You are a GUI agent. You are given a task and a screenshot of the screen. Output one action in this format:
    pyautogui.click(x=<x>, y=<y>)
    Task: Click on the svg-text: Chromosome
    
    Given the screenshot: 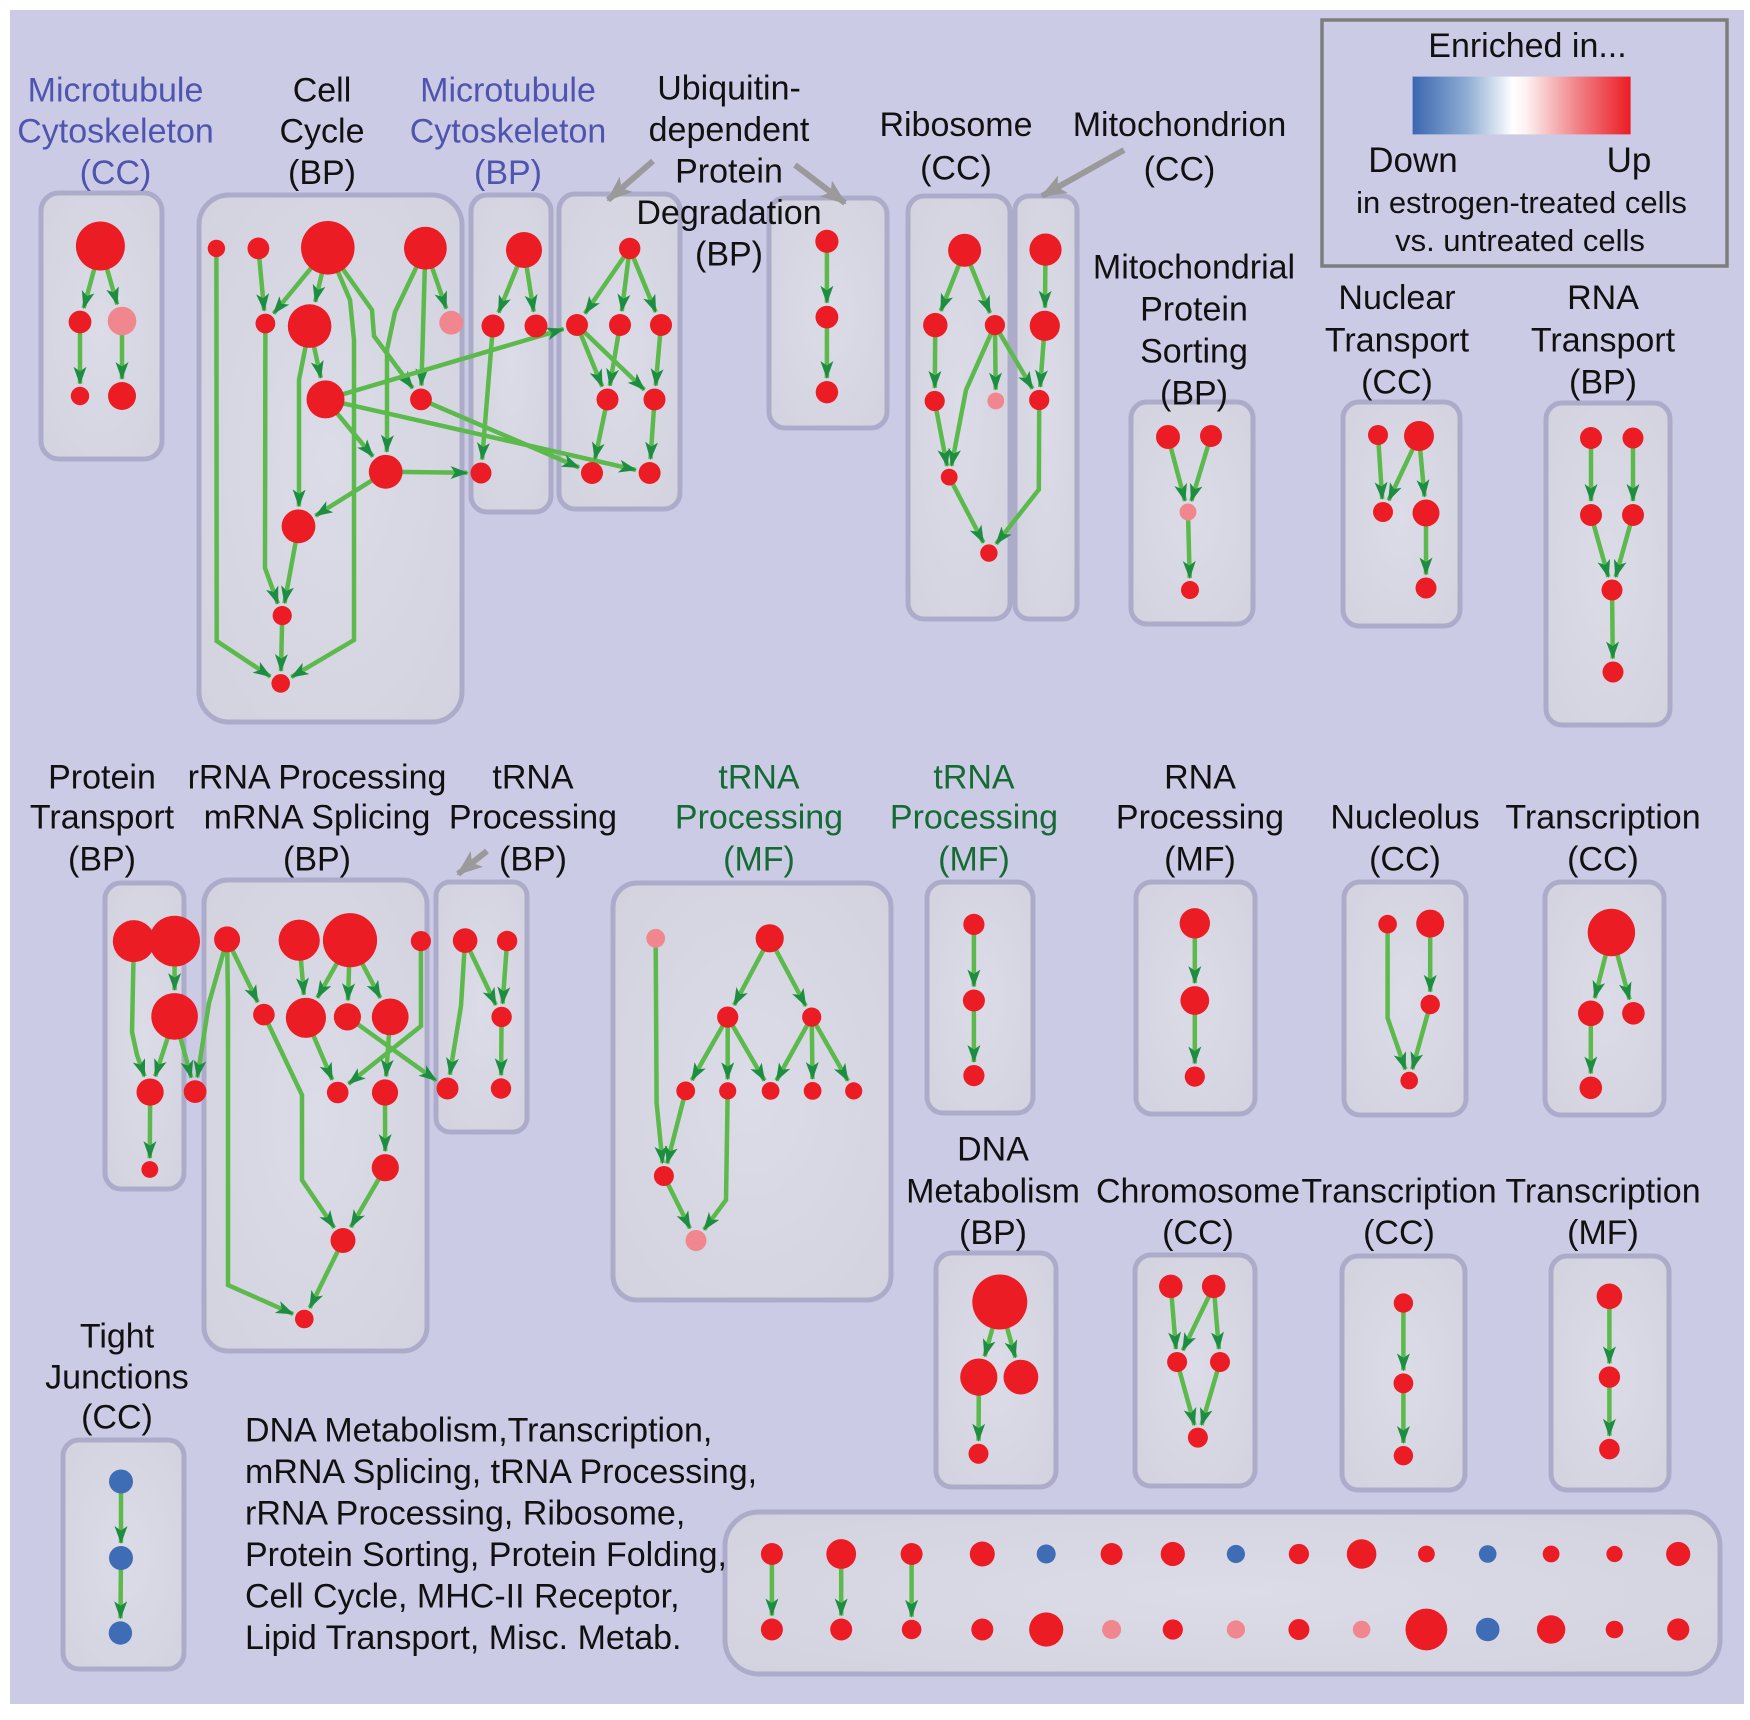 What is the action you would take?
    pyautogui.click(x=1198, y=1192)
    